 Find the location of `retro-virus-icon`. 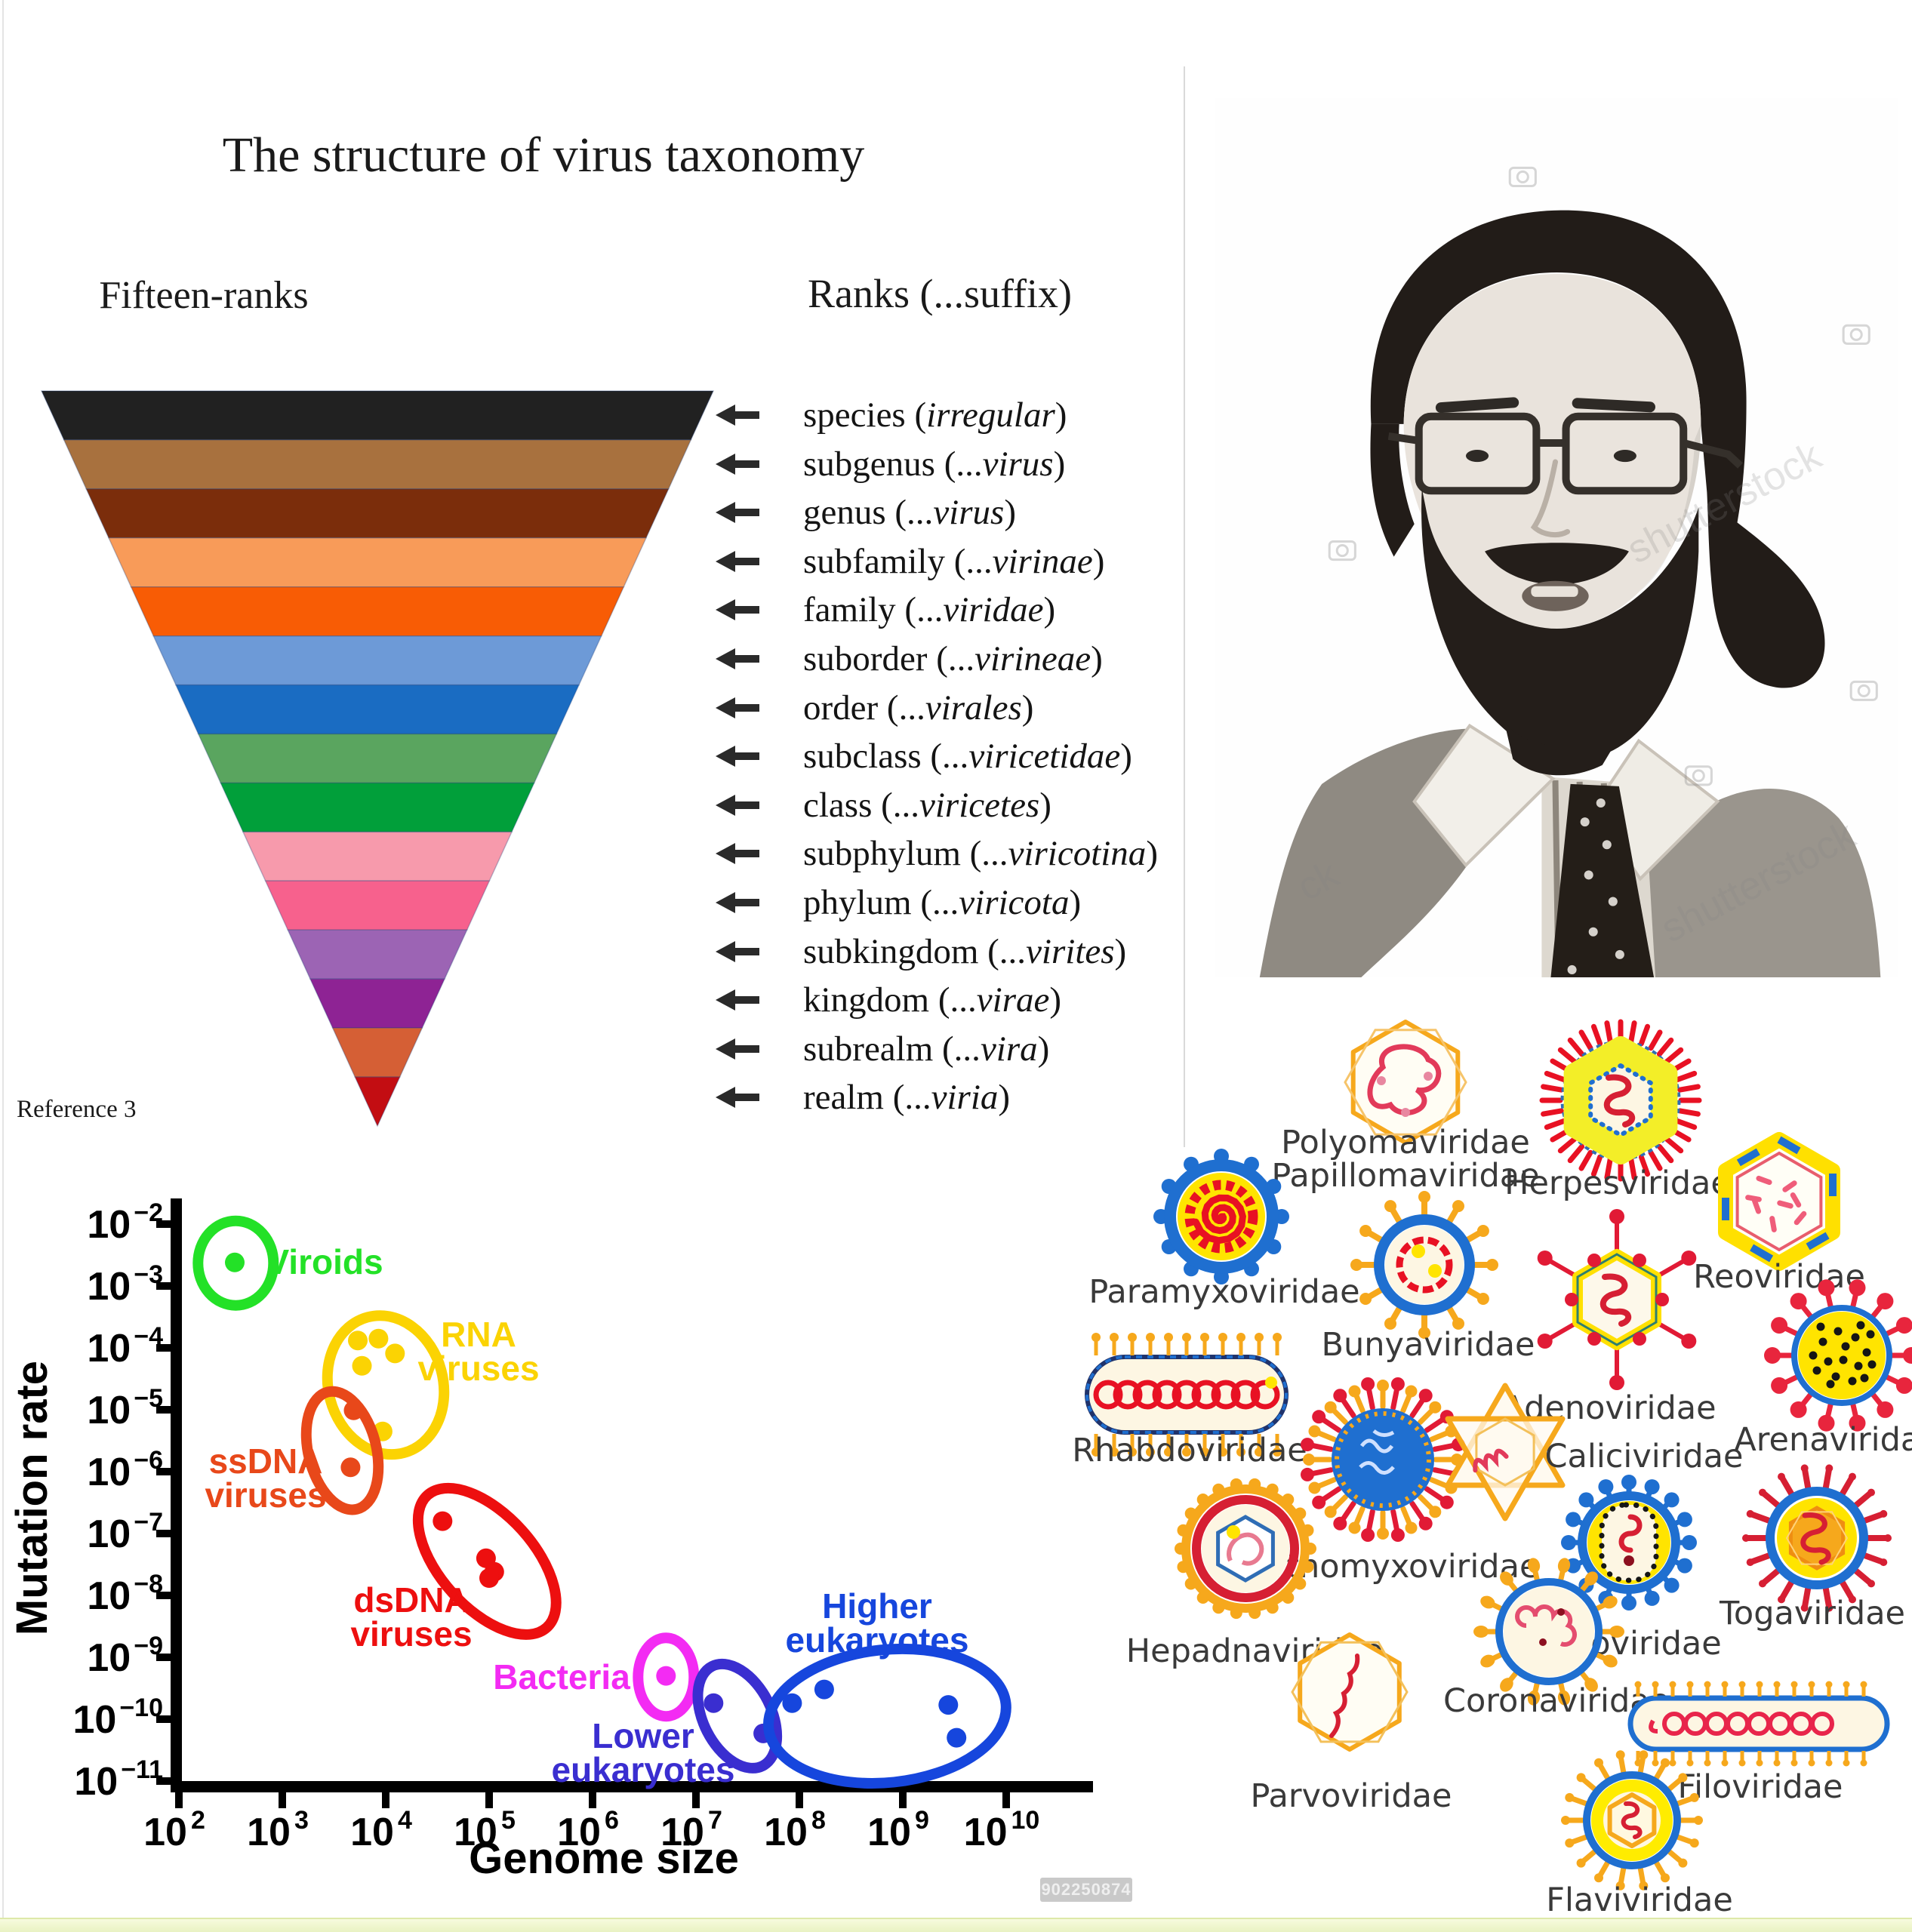

retro-virus-icon is located at coordinates (1629, 1543).